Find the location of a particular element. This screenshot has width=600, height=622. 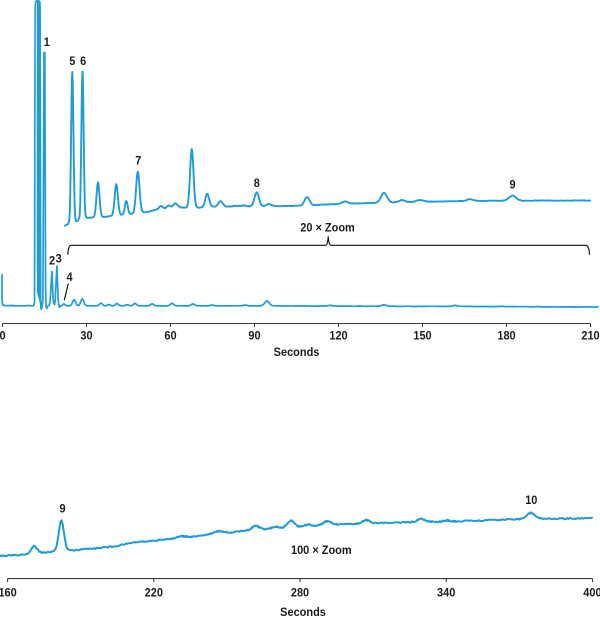

svg-text: 20 × Zoom is located at coordinates (327, 228).